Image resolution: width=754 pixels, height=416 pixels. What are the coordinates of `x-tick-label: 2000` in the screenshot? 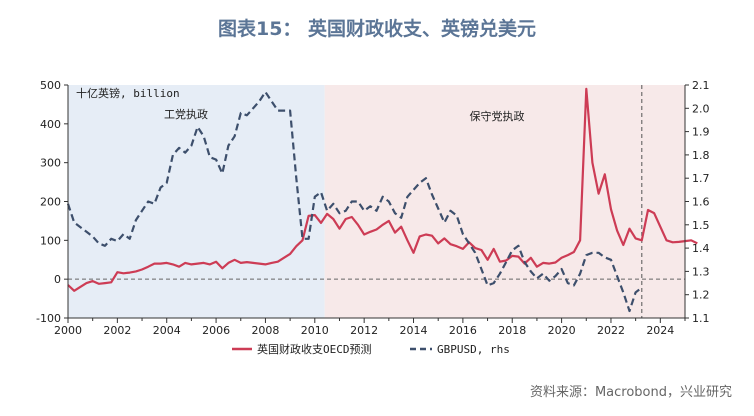 It's located at (68, 330).